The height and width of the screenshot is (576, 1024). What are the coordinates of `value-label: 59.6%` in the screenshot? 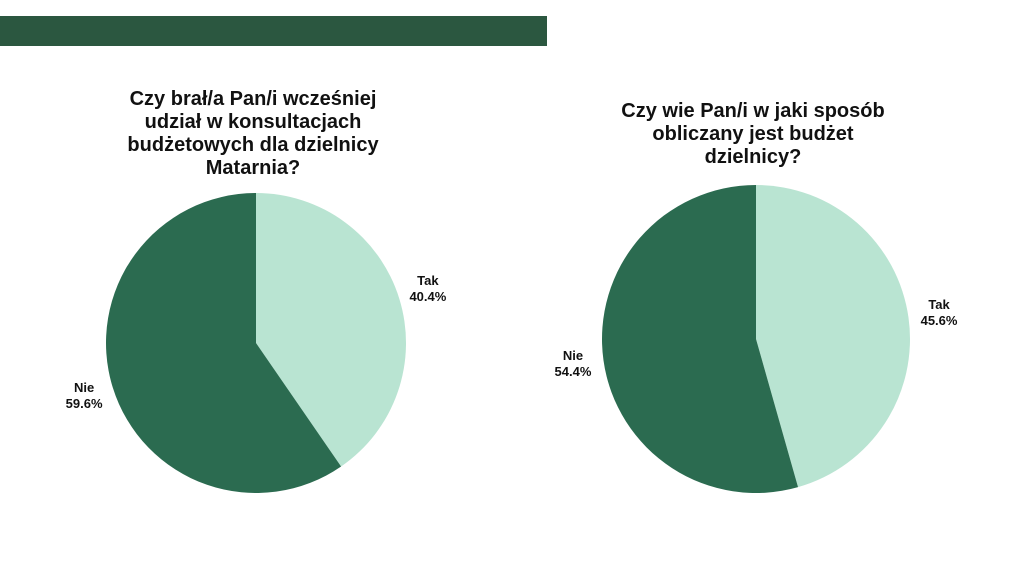 It's located at (84, 403).